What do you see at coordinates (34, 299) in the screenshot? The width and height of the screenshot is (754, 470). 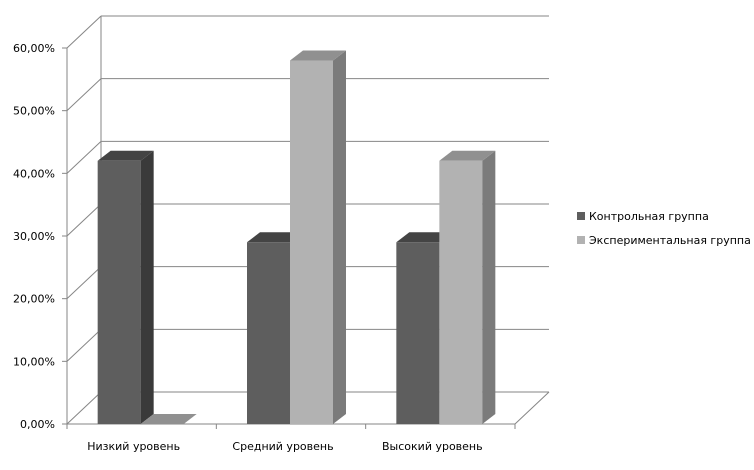 I see `y-tick-label: 20,00%` at bounding box center [34, 299].